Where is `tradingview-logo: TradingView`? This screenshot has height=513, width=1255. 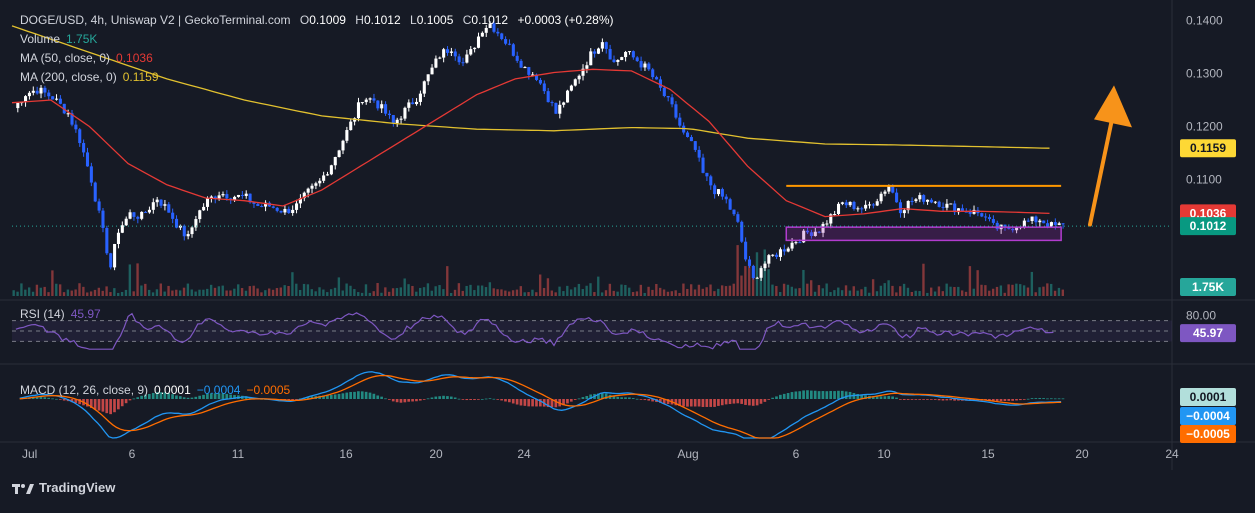
tradingview-logo: TradingView is located at coordinates (63, 487).